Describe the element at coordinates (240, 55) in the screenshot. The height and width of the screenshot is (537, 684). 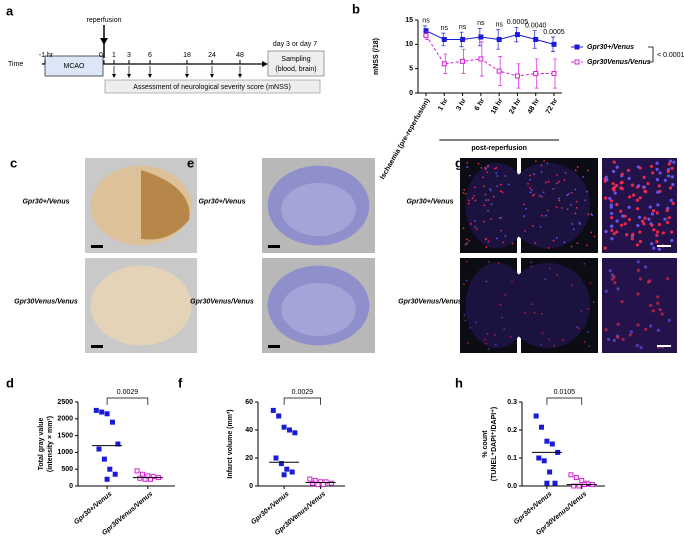
I see `tick-label: 48` at that location.